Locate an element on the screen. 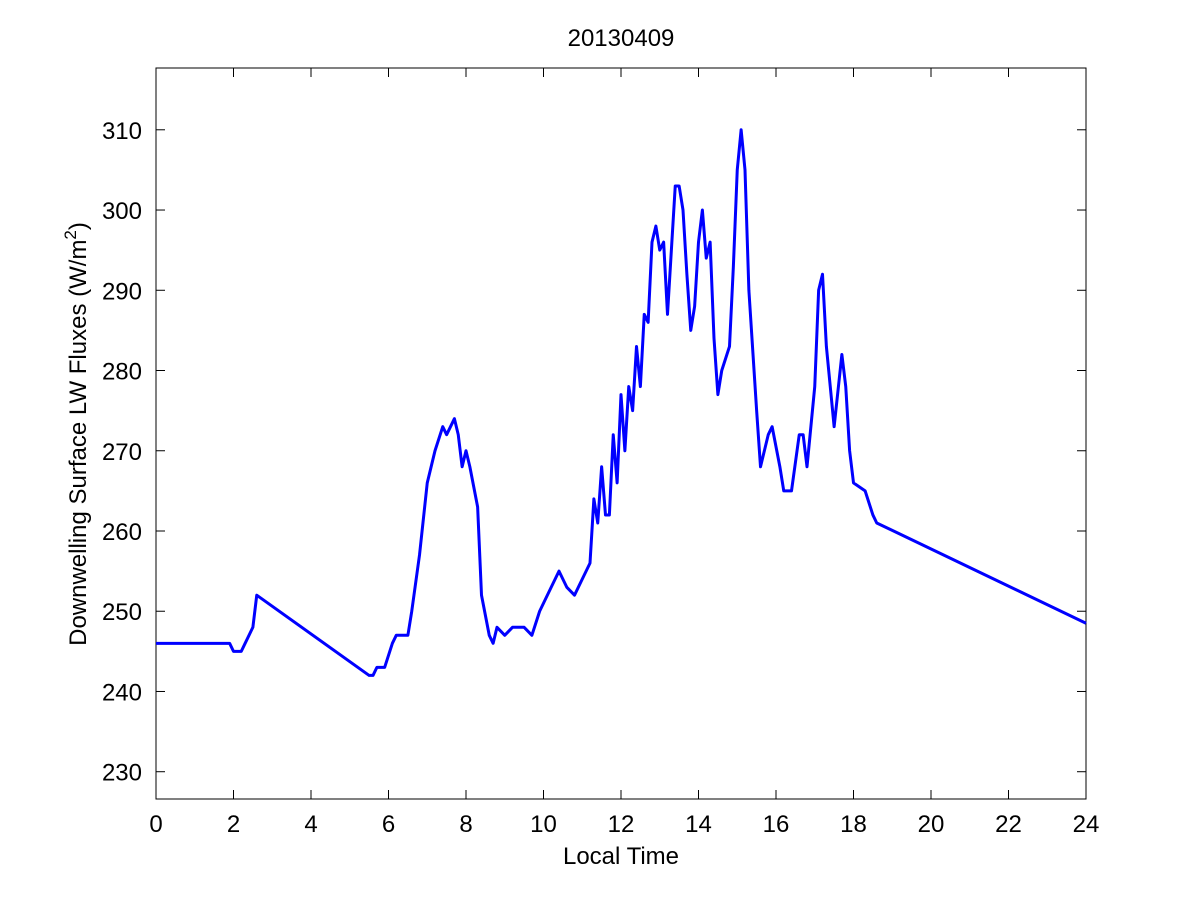 This screenshot has width=1200, height=900. x-axis-label: Local Time is located at coordinates (621, 856).